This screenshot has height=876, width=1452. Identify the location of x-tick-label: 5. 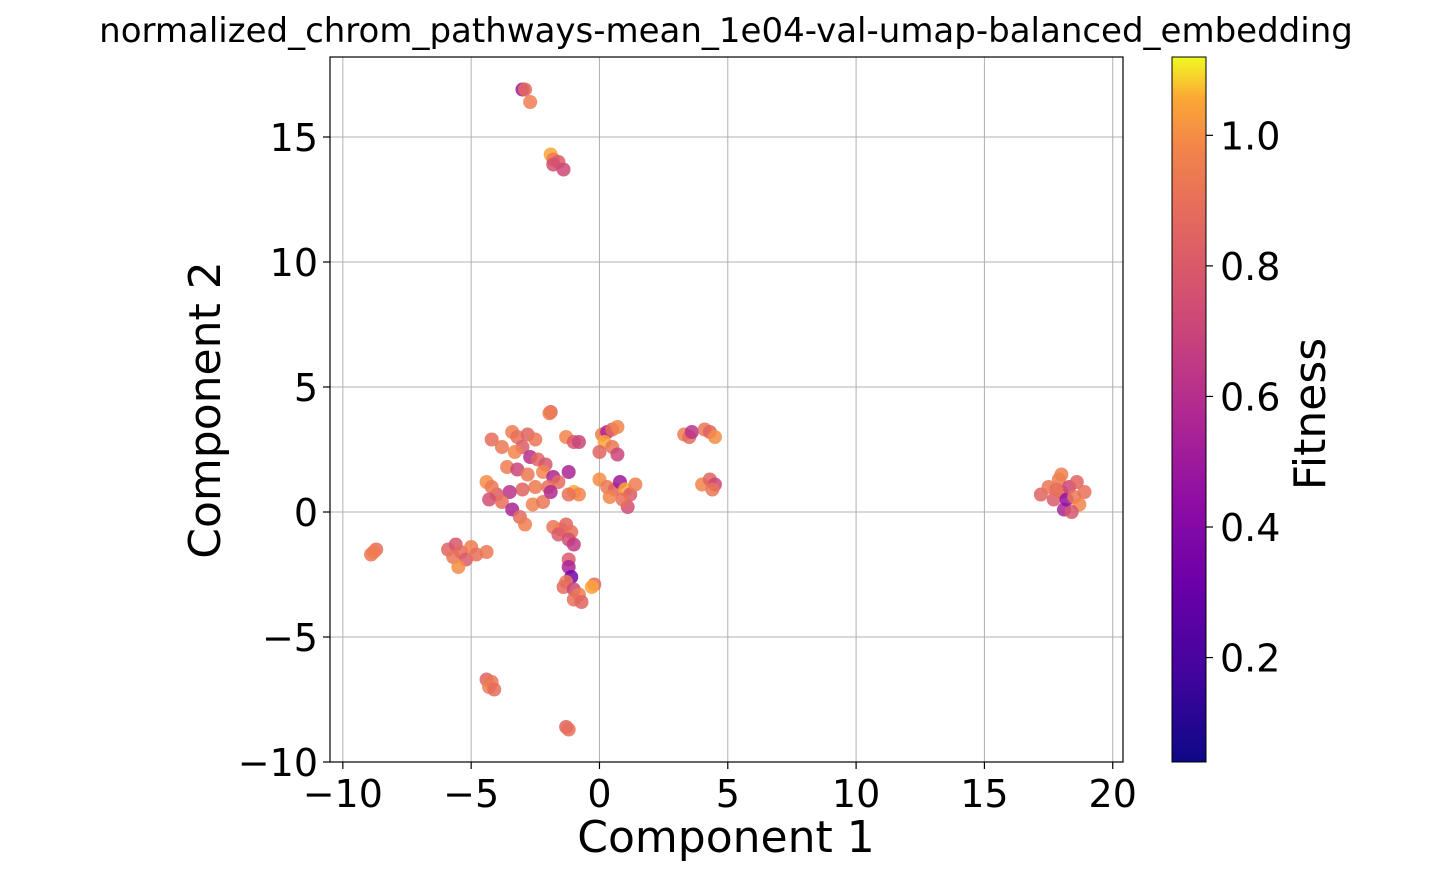
(728, 794).